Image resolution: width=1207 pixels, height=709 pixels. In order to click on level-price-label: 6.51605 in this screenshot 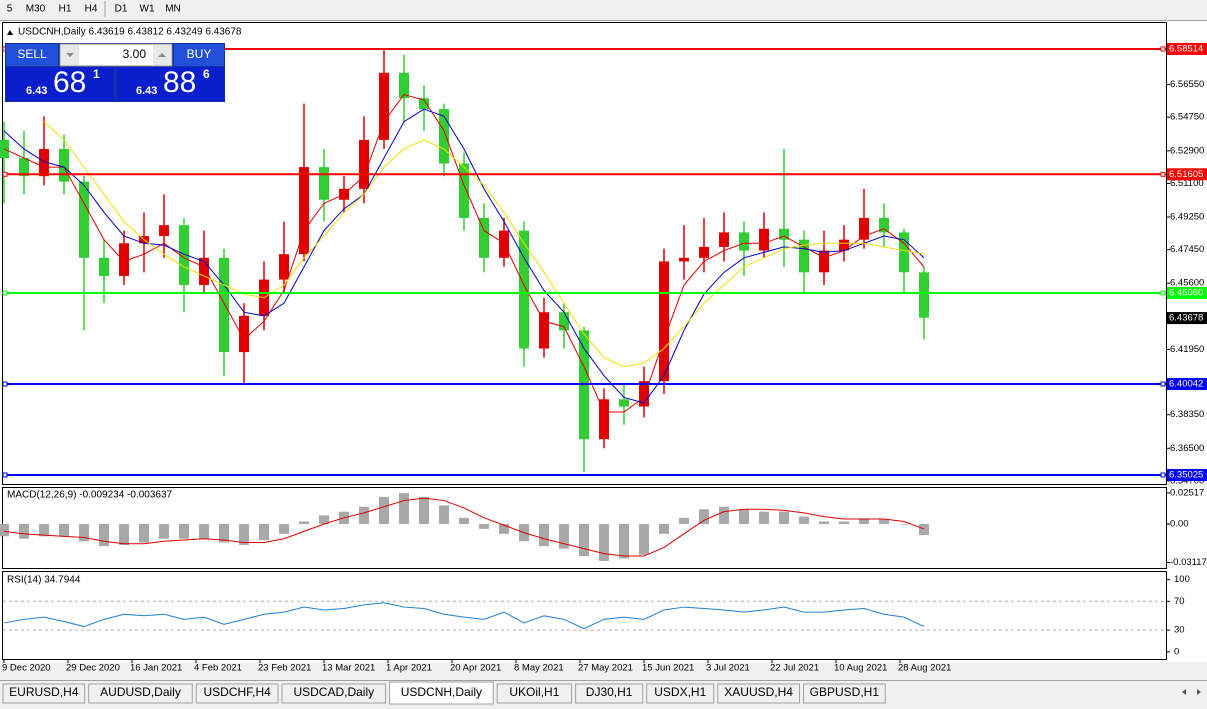, I will do `click(1186, 174)`.